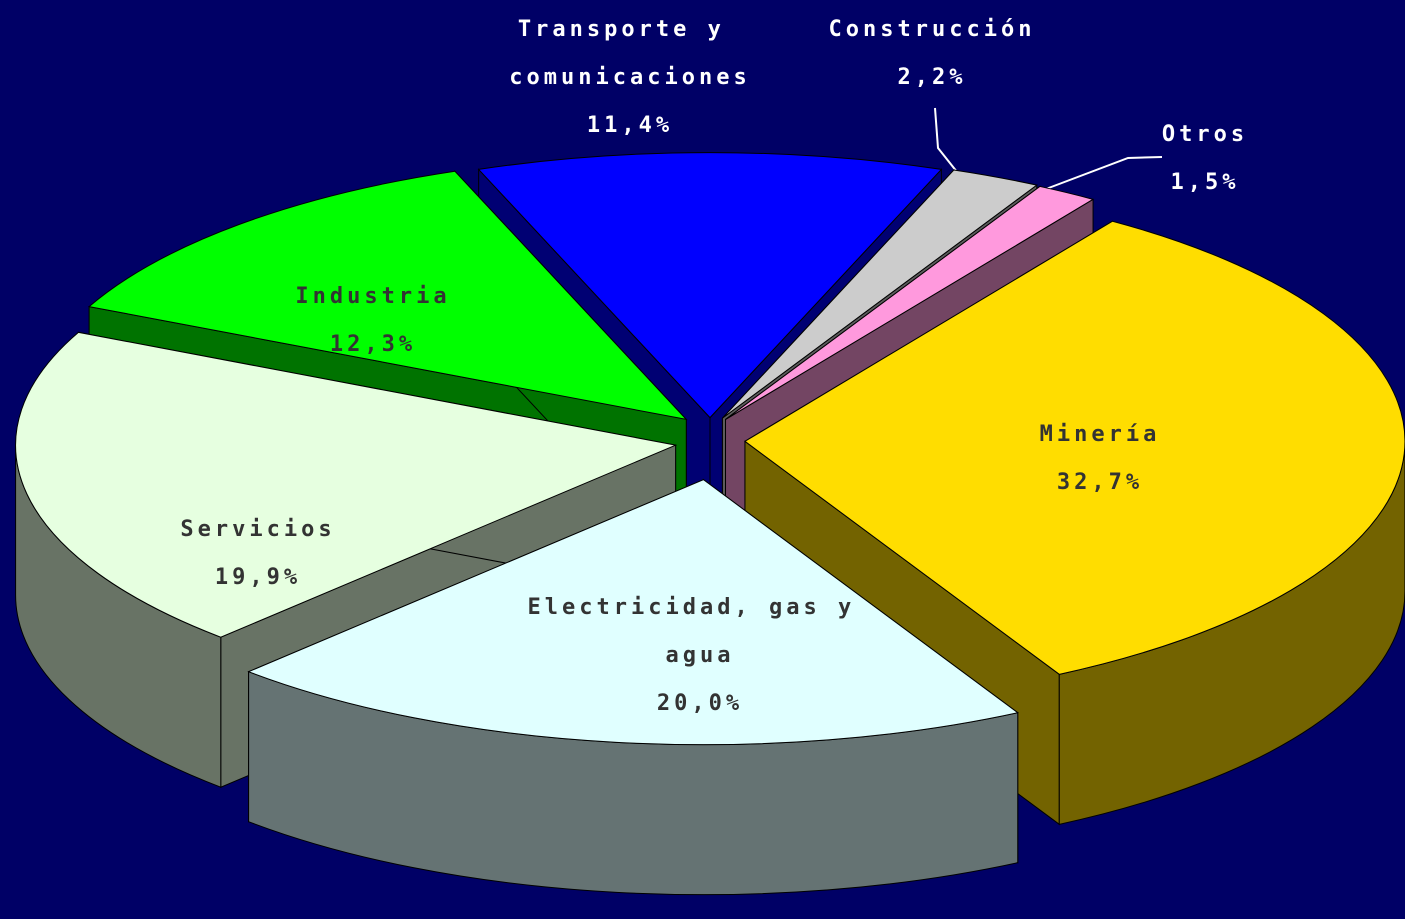 This screenshot has width=1405, height=919. I want to click on label-line: Industria, so click(372, 296).